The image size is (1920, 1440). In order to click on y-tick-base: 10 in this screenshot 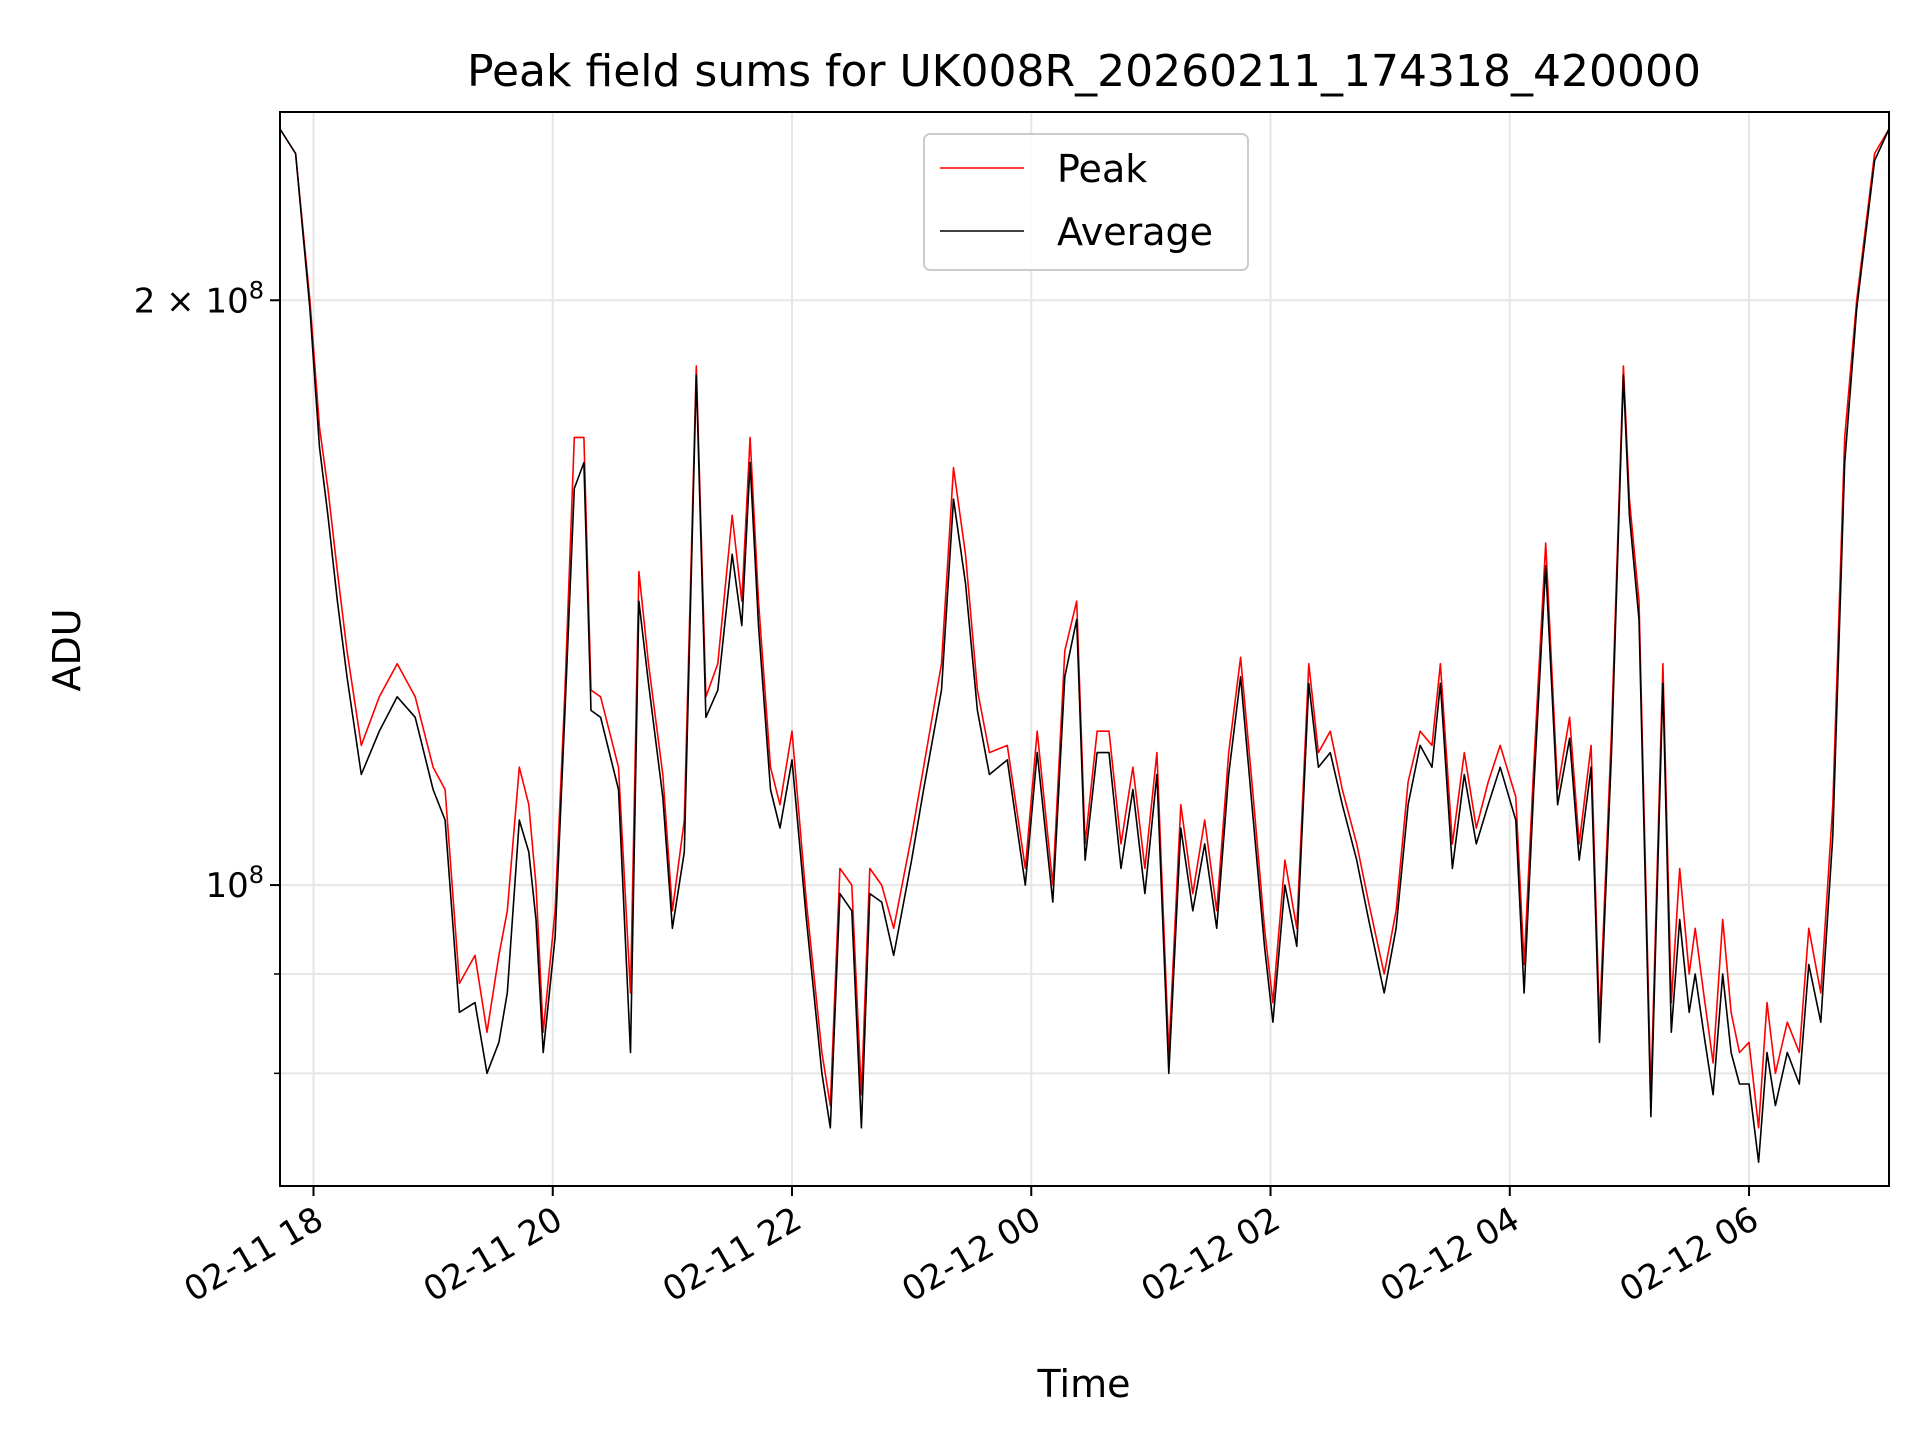, I will do `click(226, 886)`.